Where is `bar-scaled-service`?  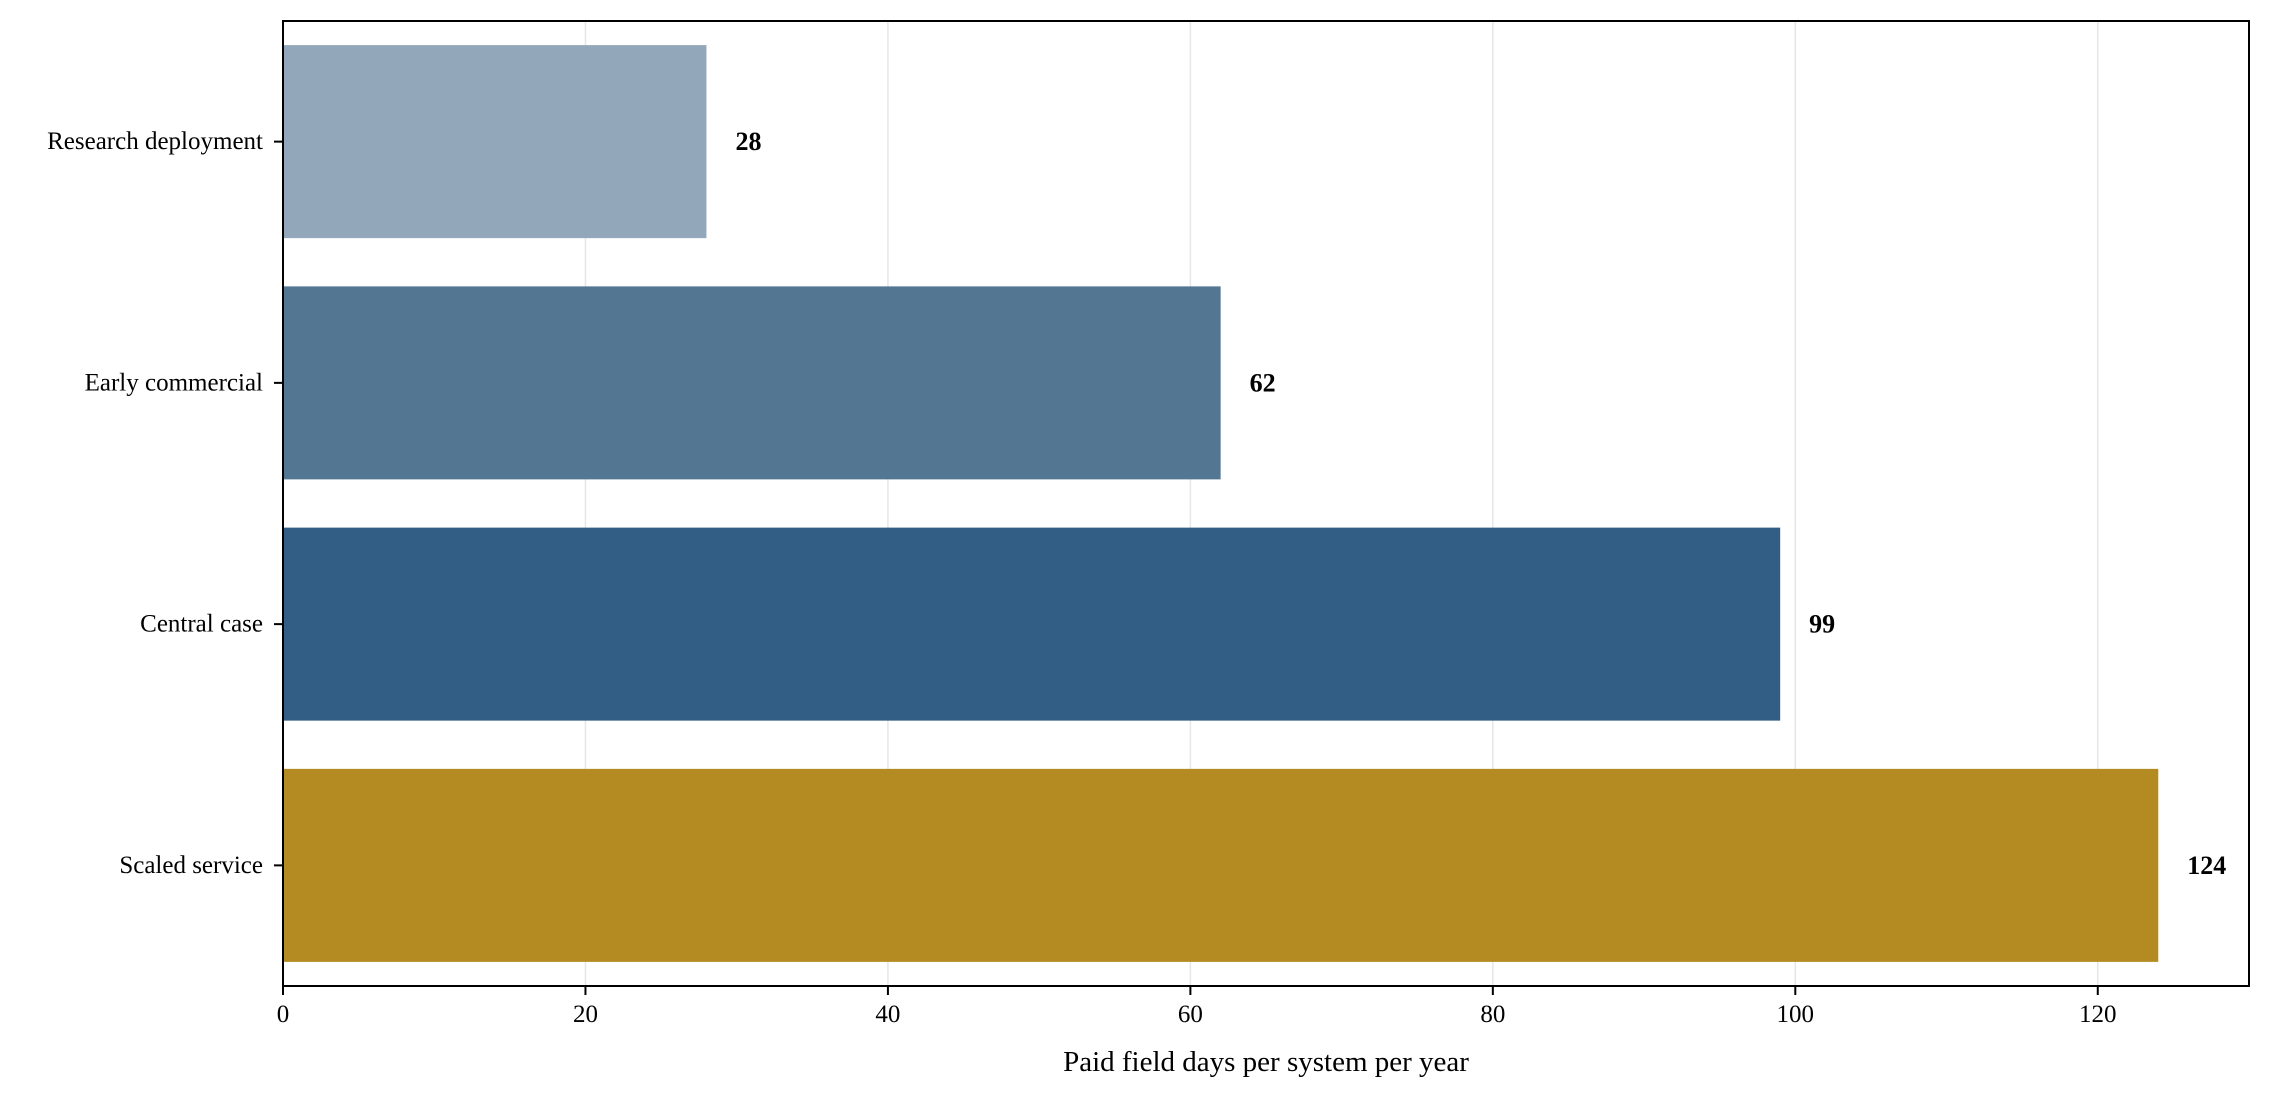
bar-scaled-service is located at coordinates (1221, 865).